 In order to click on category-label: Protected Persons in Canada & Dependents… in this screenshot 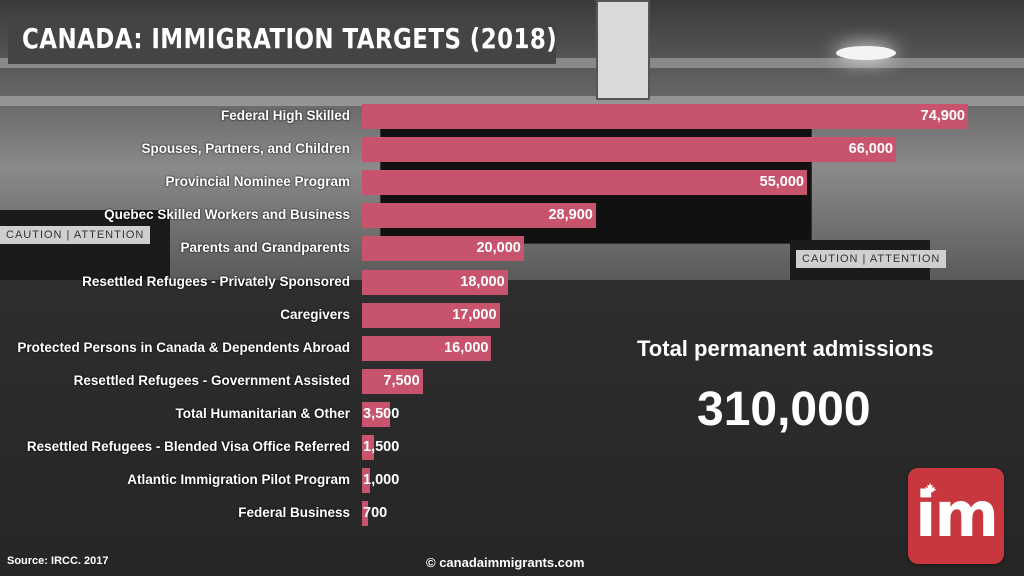, I will do `click(183, 347)`.